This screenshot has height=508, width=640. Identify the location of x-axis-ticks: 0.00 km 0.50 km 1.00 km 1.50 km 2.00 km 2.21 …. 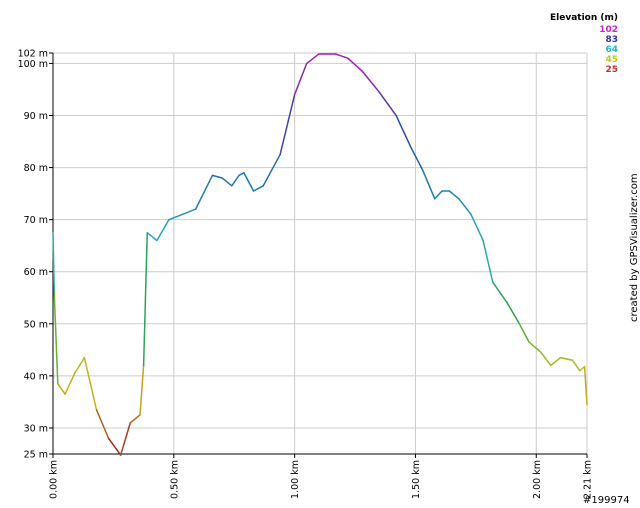
(321, 476).